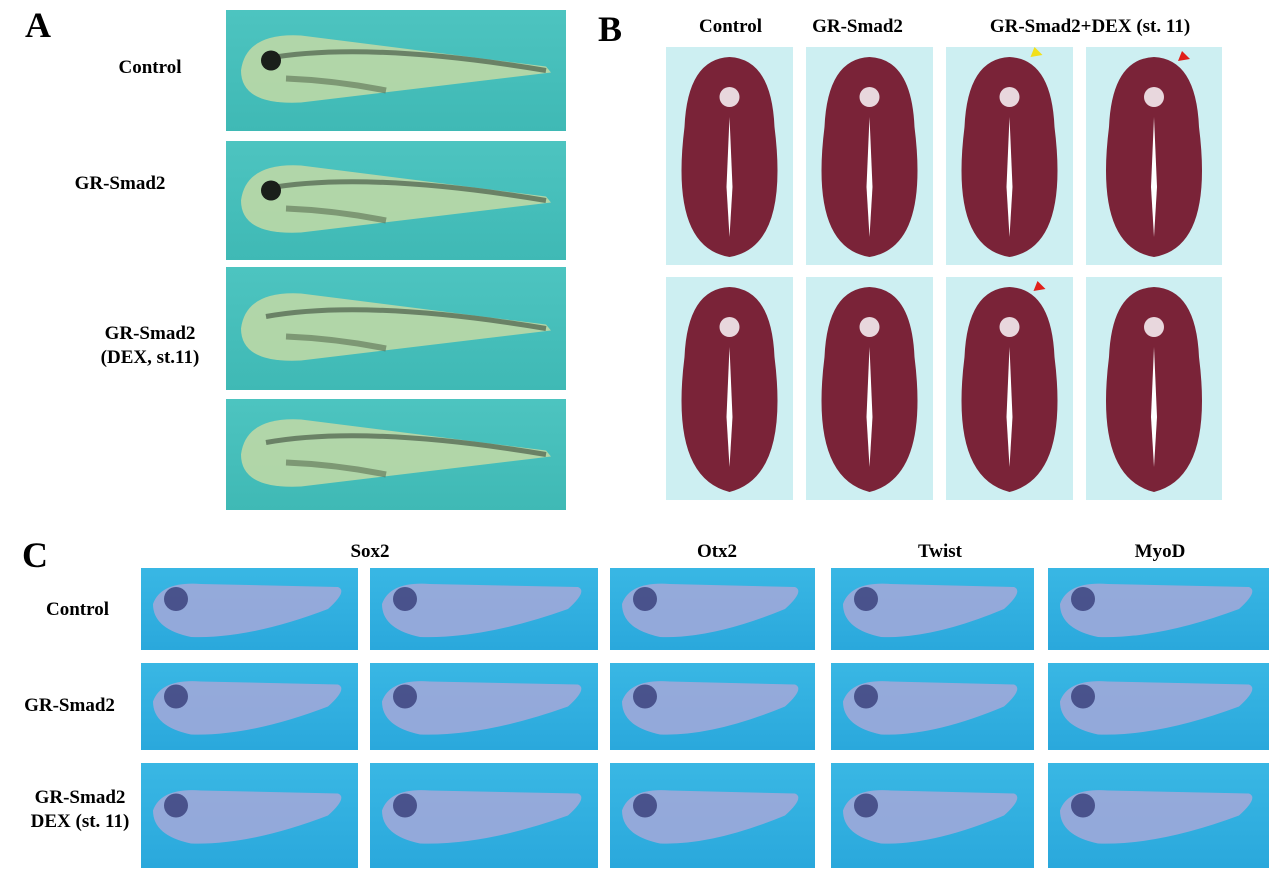  What do you see at coordinates (1036, 52) in the screenshot?
I see `arrowhead-yellow-icon` at bounding box center [1036, 52].